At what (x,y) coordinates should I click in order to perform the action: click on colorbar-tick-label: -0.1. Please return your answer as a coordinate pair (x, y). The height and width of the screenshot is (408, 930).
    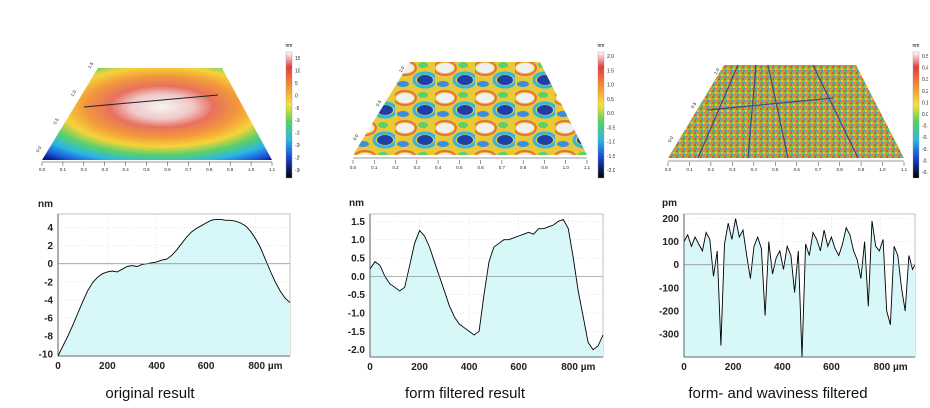
    Looking at the image, I should click on (925, 127).